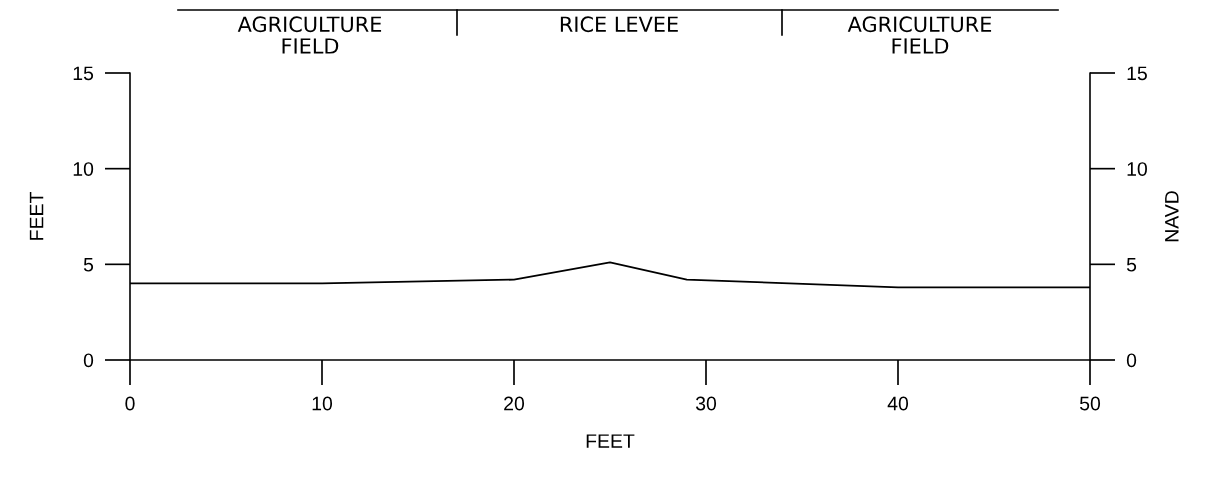 Image resolution: width=1226 pixels, height=484 pixels. What do you see at coordinates (83, 73) in the screenshot?
I see `y-tick-label: 15` at bounding box center [83, 73].